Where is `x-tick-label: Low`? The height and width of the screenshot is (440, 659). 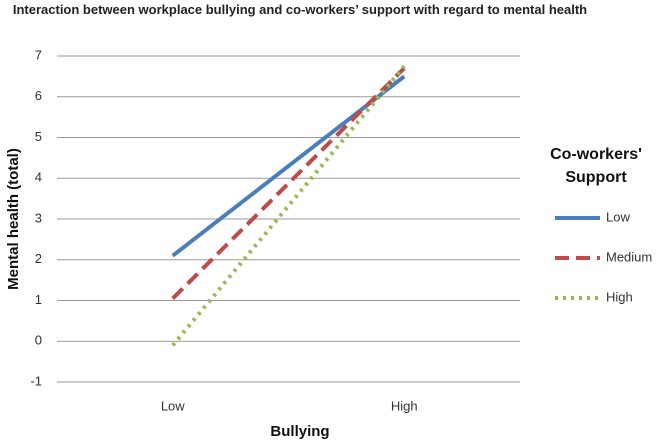 x-tick-label: Low is located at coordinates (173, 405).